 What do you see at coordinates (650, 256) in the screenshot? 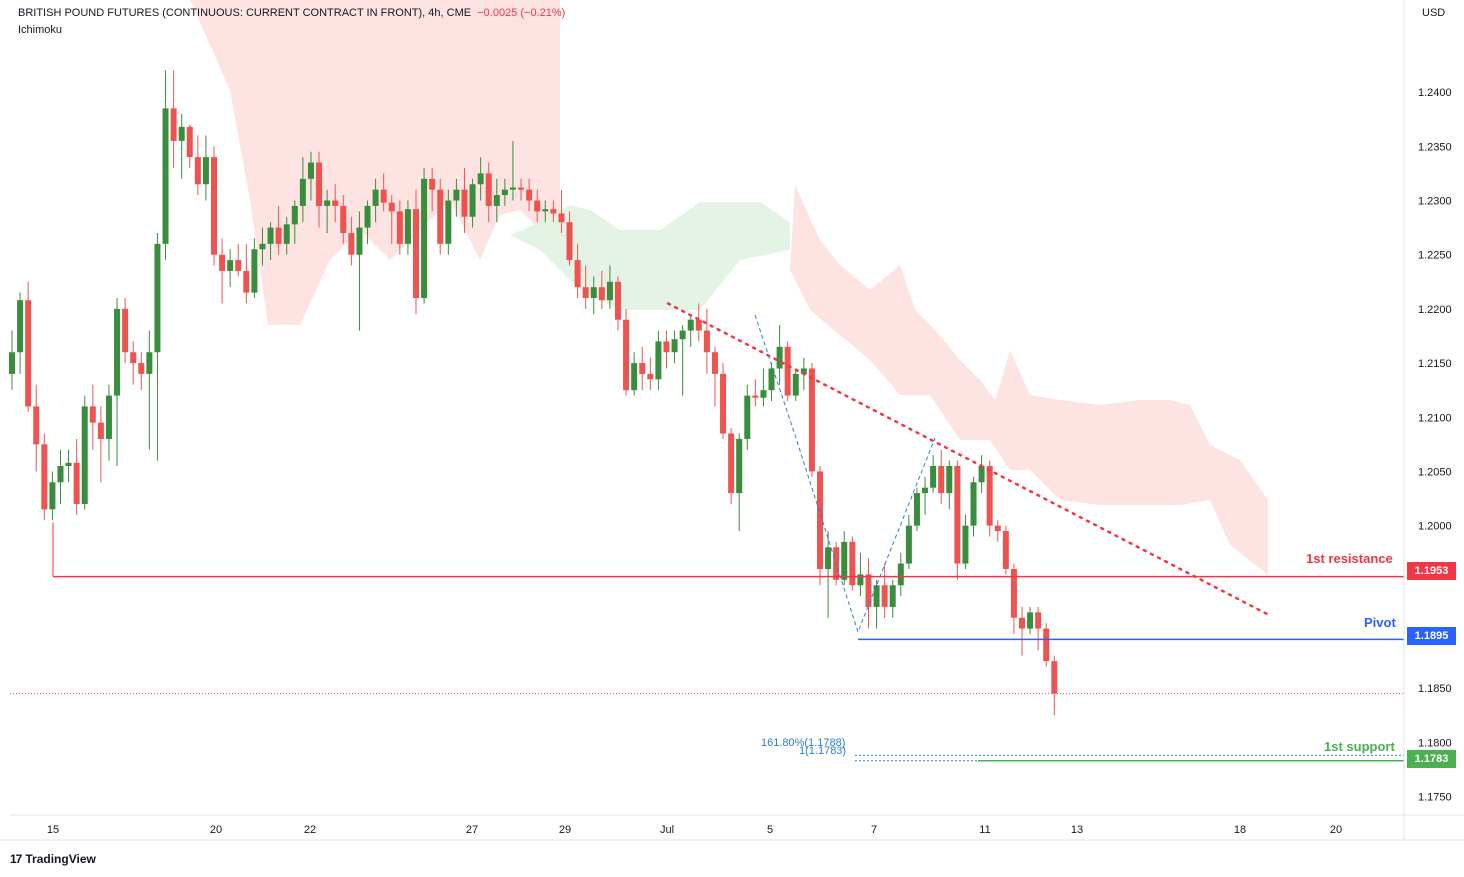
I see `cloud-bull-segment` at bounding box center [650, 256].